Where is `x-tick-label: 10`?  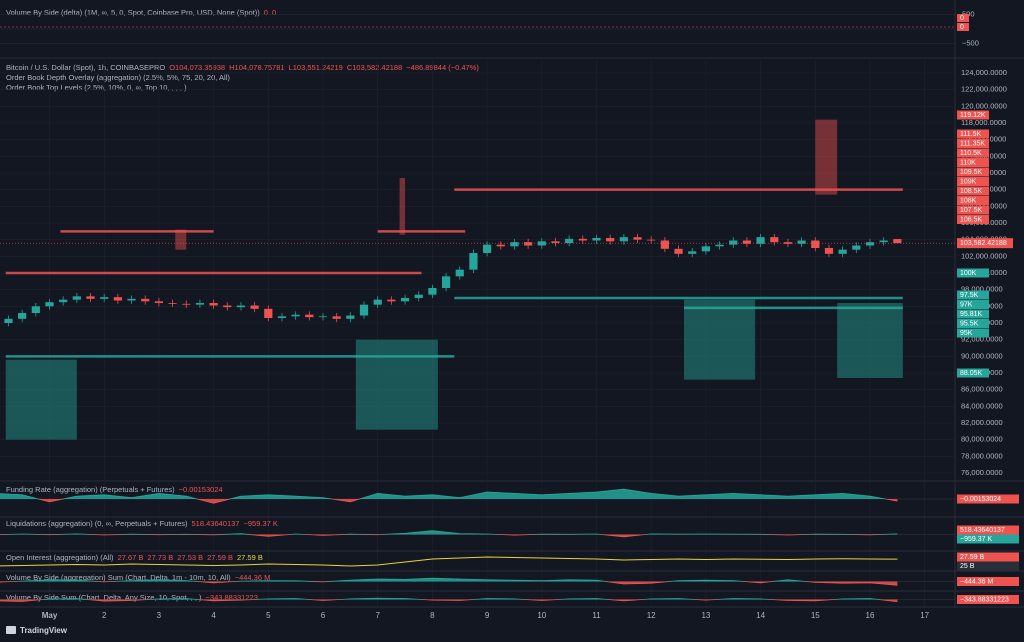 x-tick-label: 10 is located at coordinates (541, 615).